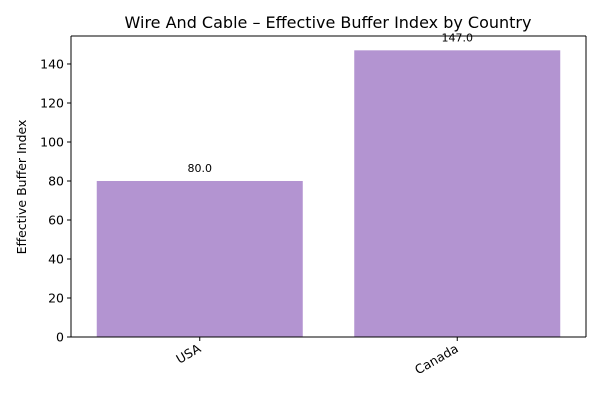 This screenshot has height=400, width=600. I want to click on x-tick-label-canada: Canada, so click(436, 359).